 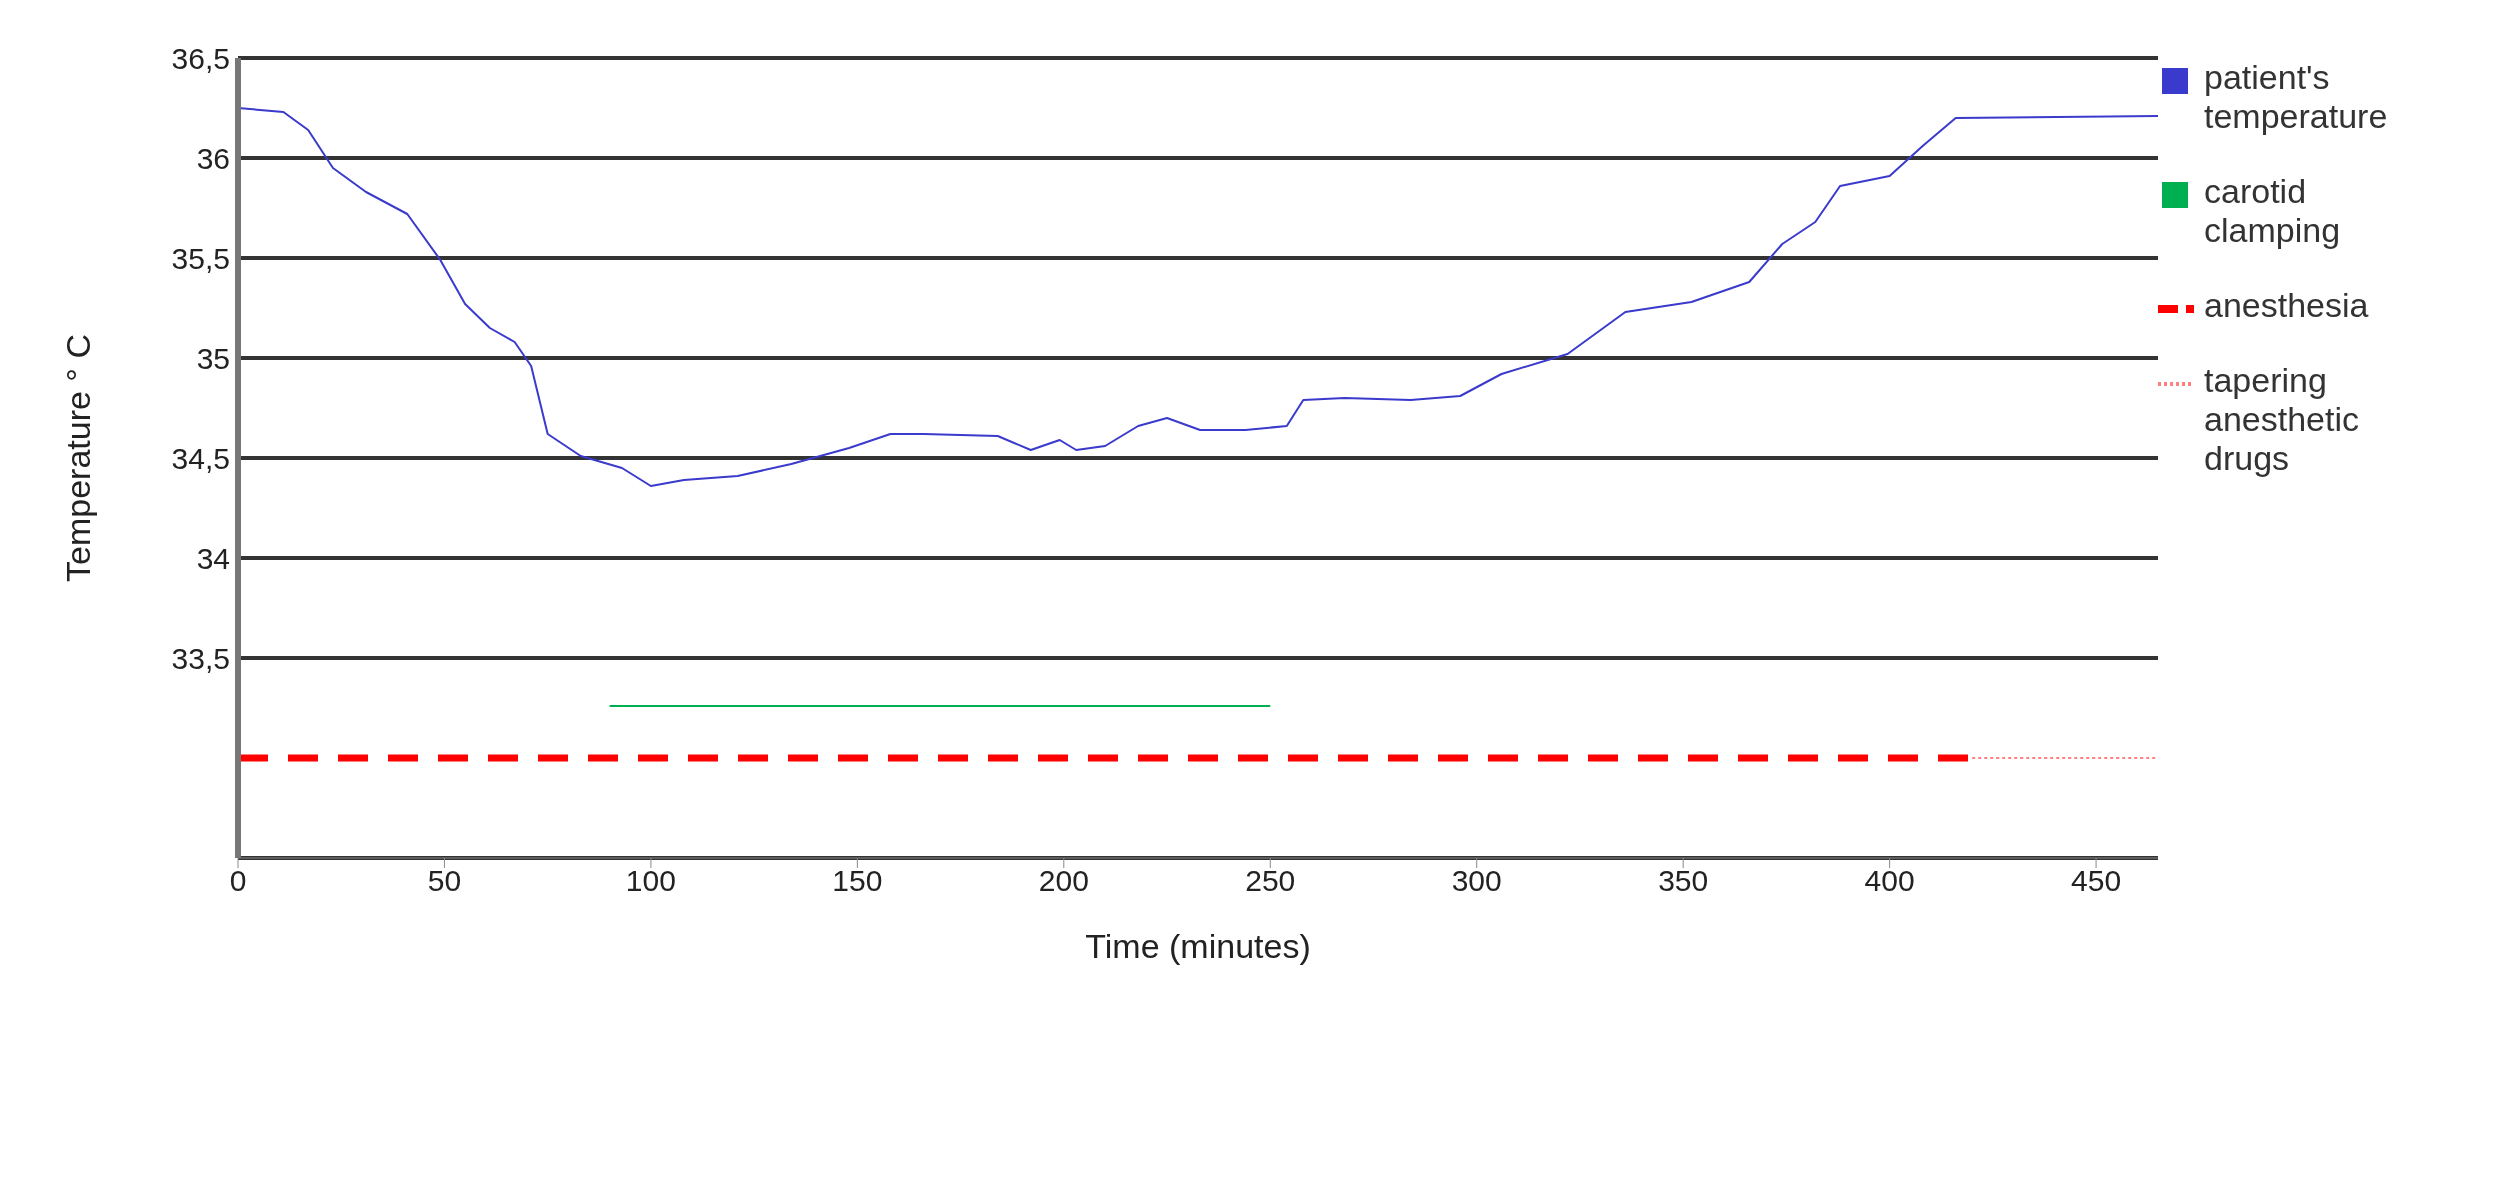 I want to click on x-tick-label: 400, so click(x=1889, y=881).